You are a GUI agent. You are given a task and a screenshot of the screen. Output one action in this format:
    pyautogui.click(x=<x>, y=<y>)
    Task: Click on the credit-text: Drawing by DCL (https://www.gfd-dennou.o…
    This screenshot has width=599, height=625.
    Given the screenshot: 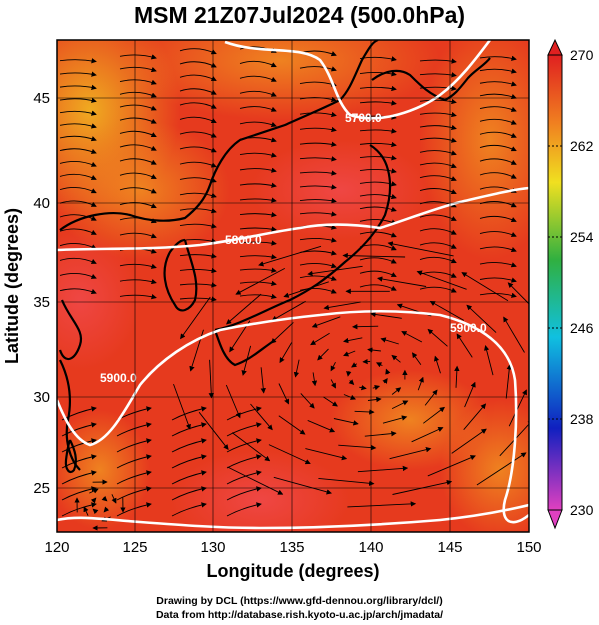 What is the action you would take?
    pyautogui.click(x=299, y=608)
    